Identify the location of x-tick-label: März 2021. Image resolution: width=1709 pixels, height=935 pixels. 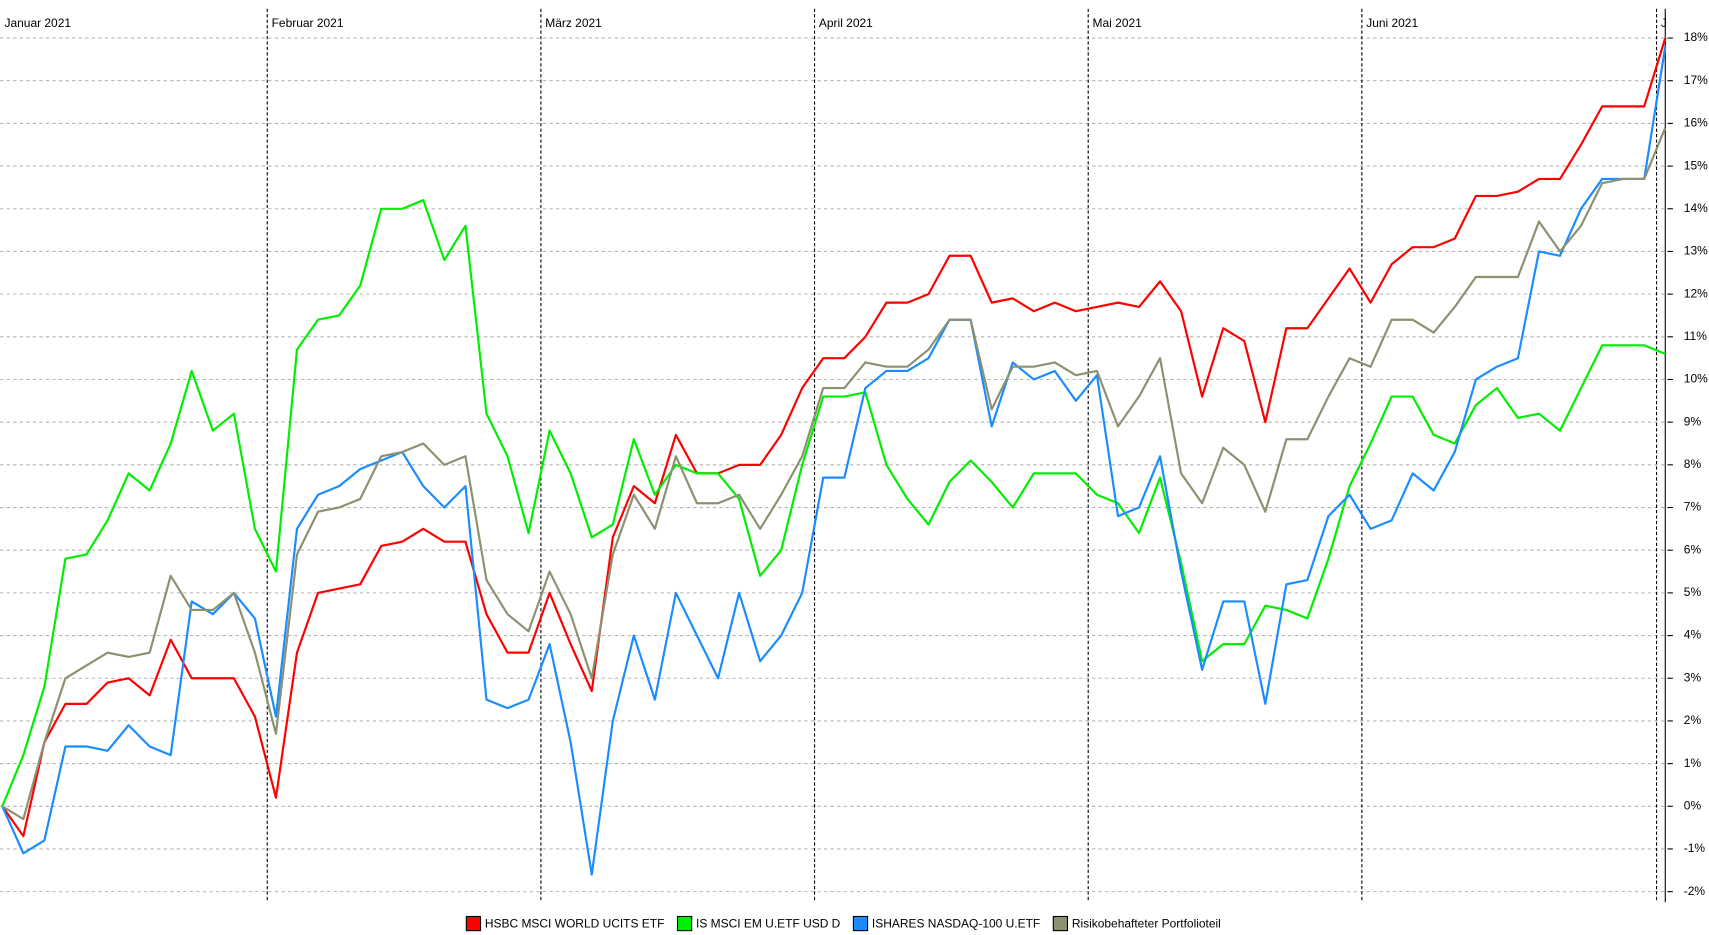
(573, 23).